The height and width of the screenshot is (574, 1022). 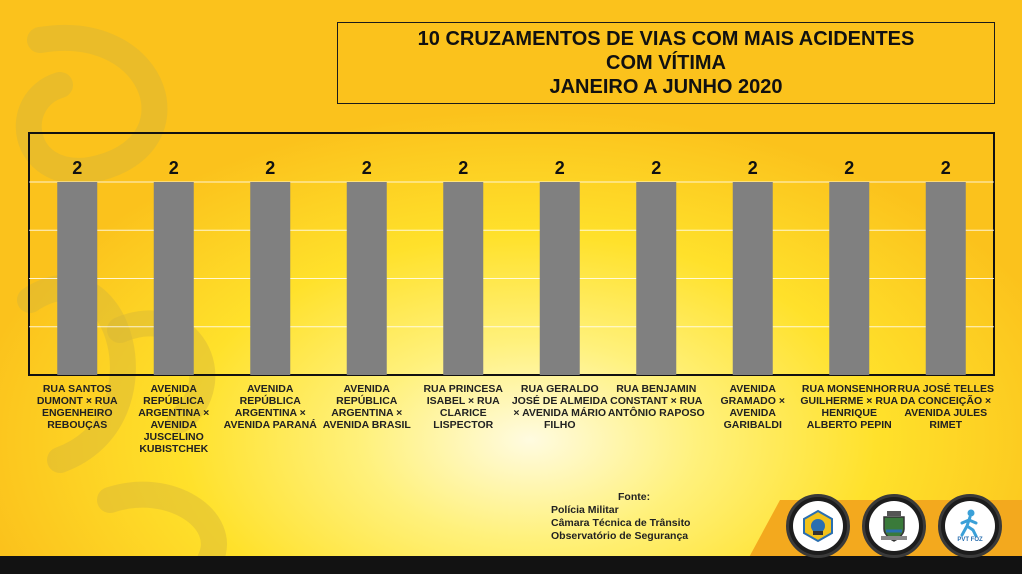 I want to click on chart-title-line-2: COM VÍTIMA, so click(x=666, y=63).